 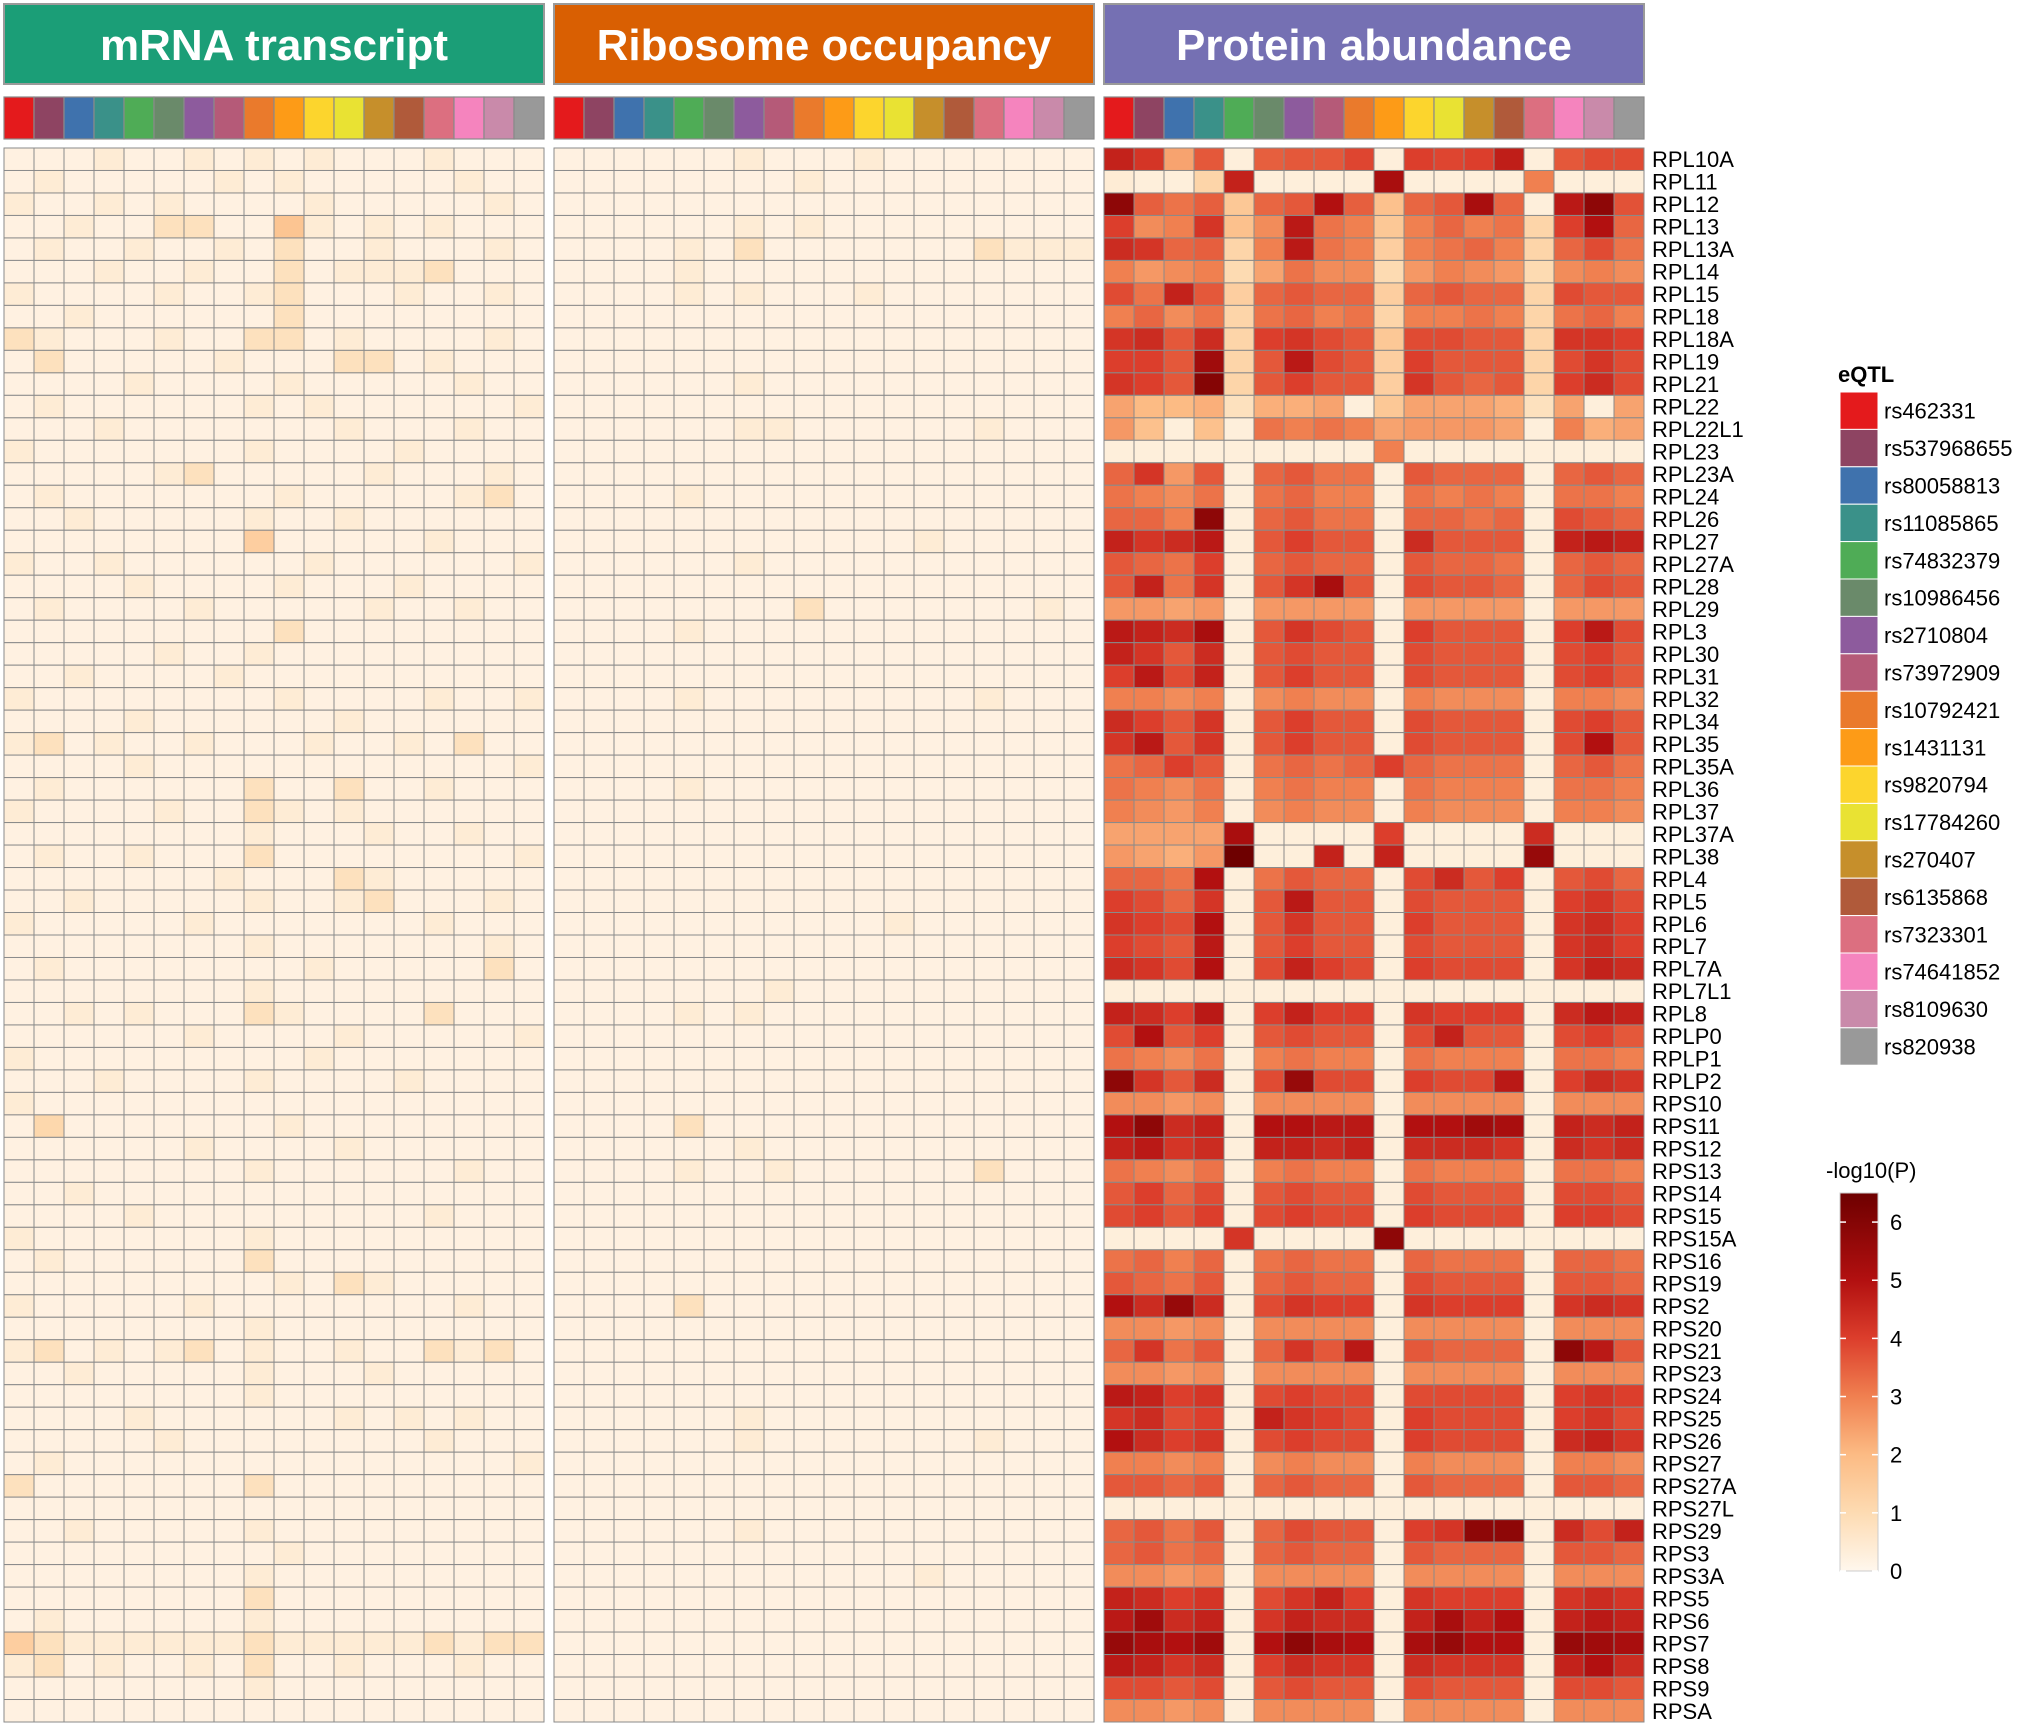 What do you see at coordinates (1859, 784) in the screenshot?
I see `legend-swatch` at bounding box center [1859, 784].